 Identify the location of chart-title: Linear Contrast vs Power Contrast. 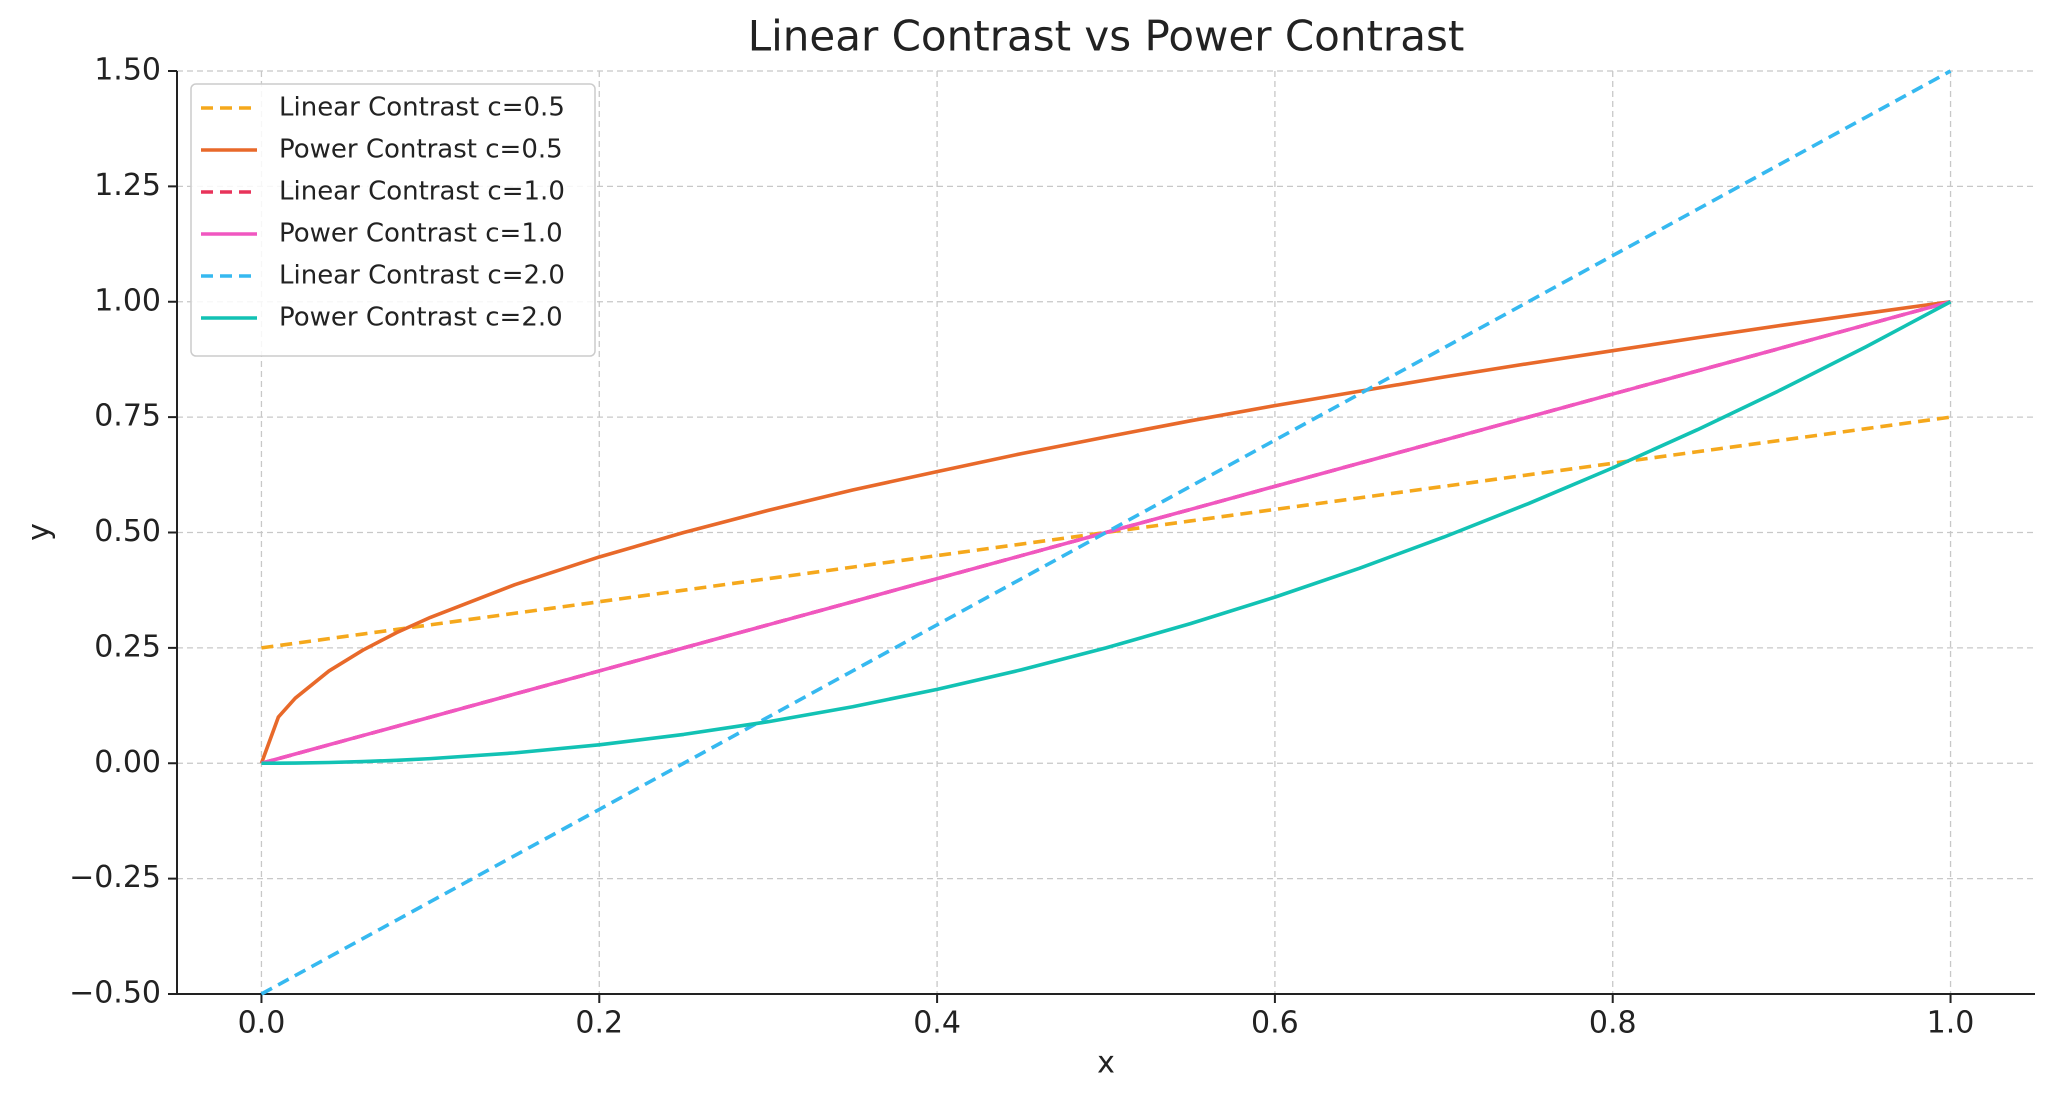
(1106, 36).